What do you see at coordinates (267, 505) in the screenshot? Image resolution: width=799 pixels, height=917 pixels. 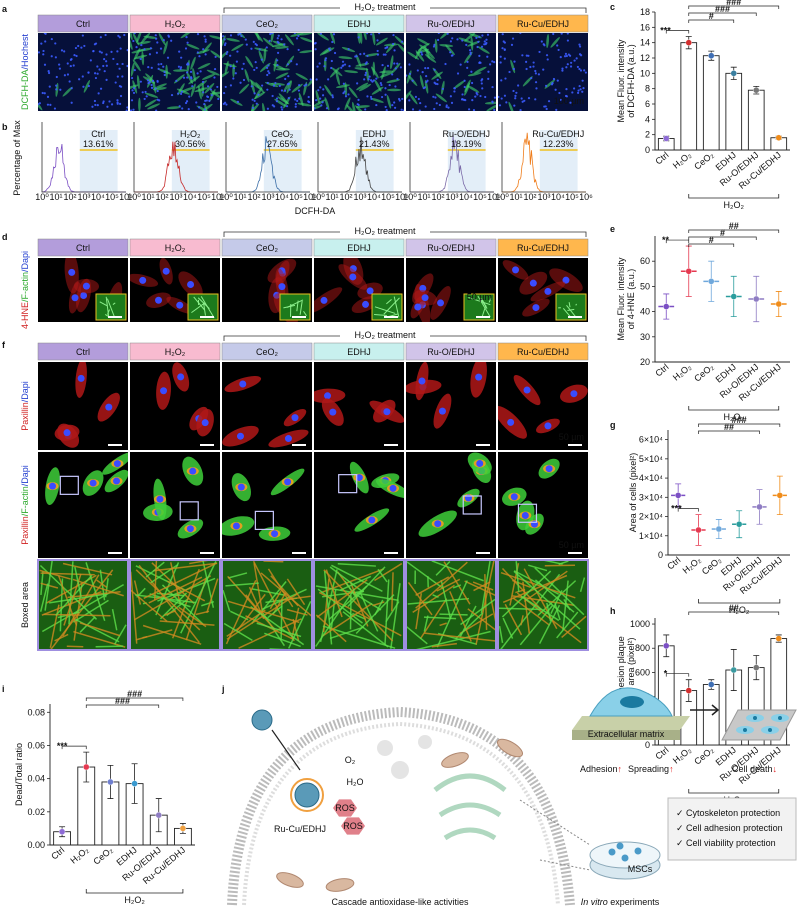 I see `image-bg` at bounding box center [267, 505].